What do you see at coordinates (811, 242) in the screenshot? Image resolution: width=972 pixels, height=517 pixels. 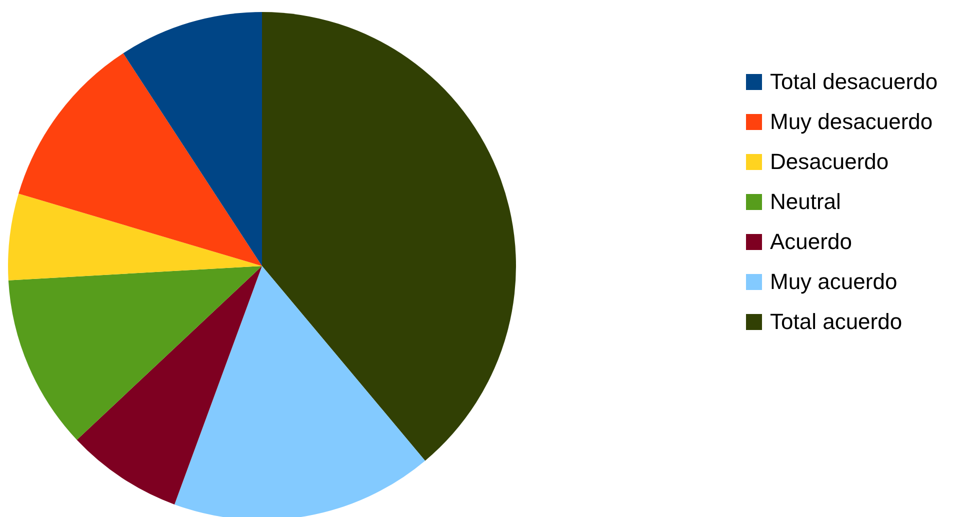 I see `legend-label: Acuerdo` at bounding box center [811, 242].